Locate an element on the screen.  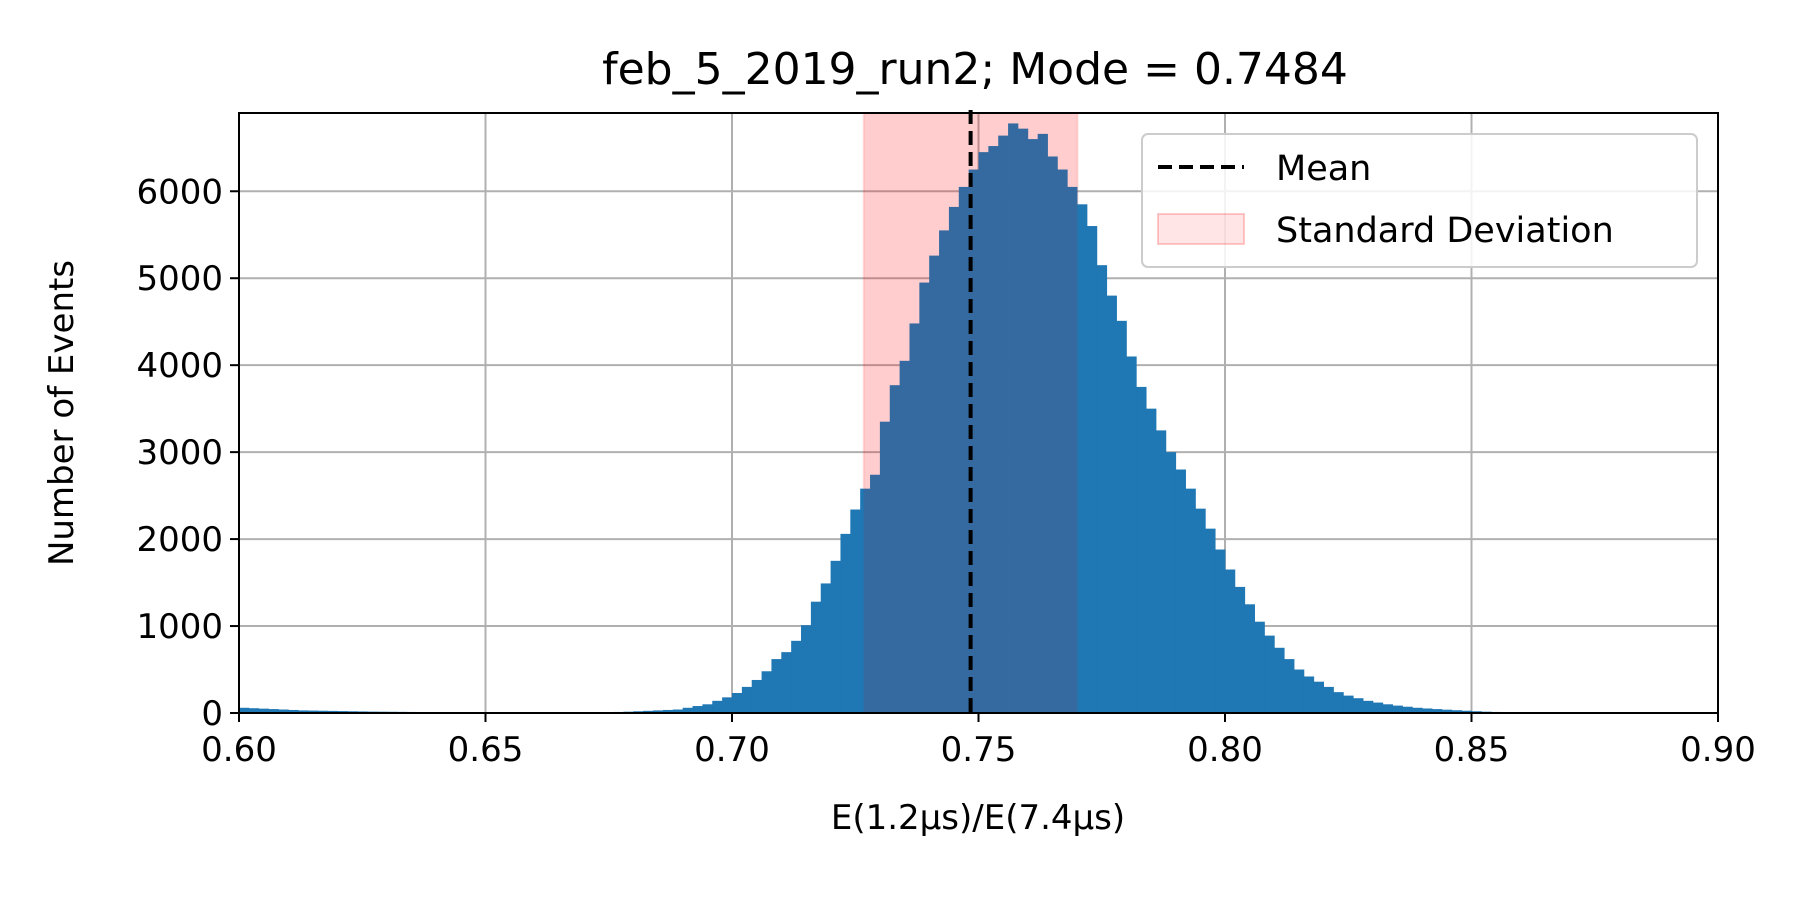
legend-mean-label: Mean is located at coordinates (1323, 169).